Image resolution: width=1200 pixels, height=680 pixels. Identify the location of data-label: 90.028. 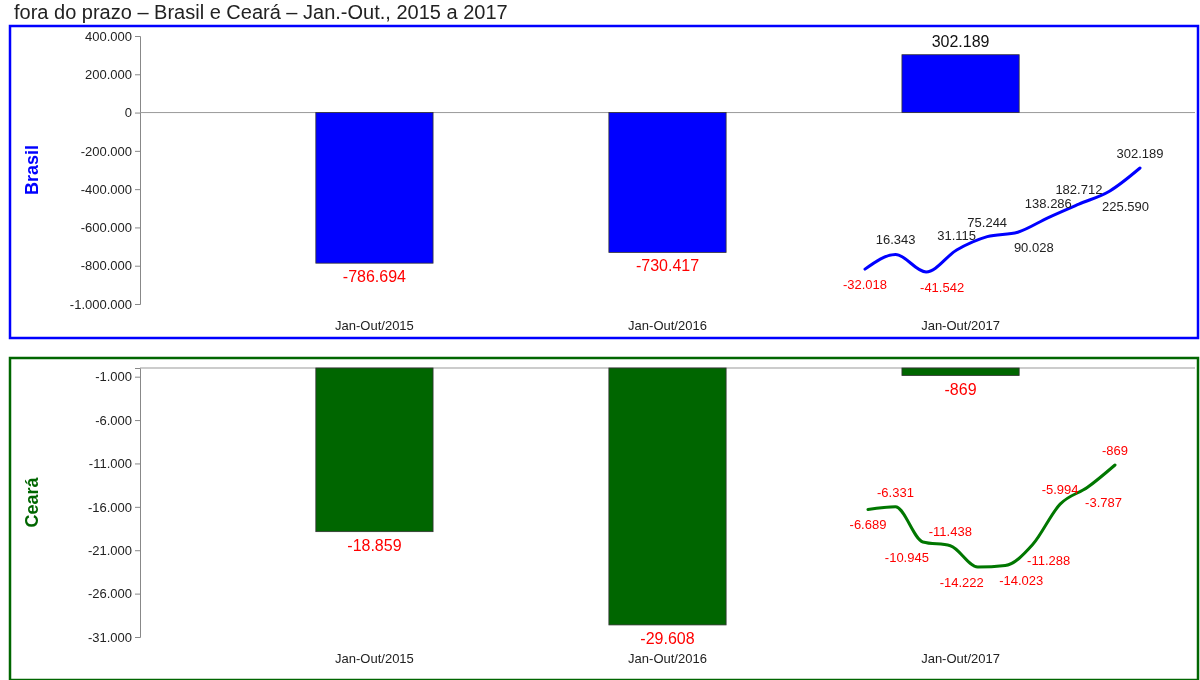
(1033, 248).